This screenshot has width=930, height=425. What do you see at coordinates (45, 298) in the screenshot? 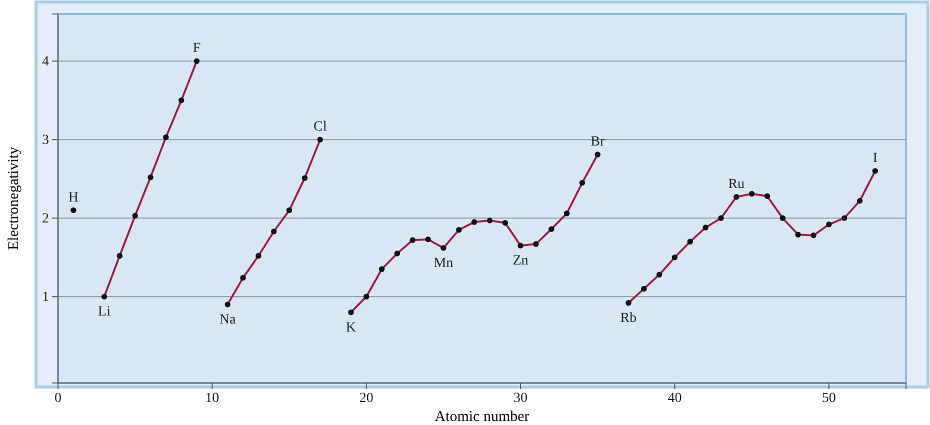
I see `y-tick-label: 1` at bounding box center [45, 298].